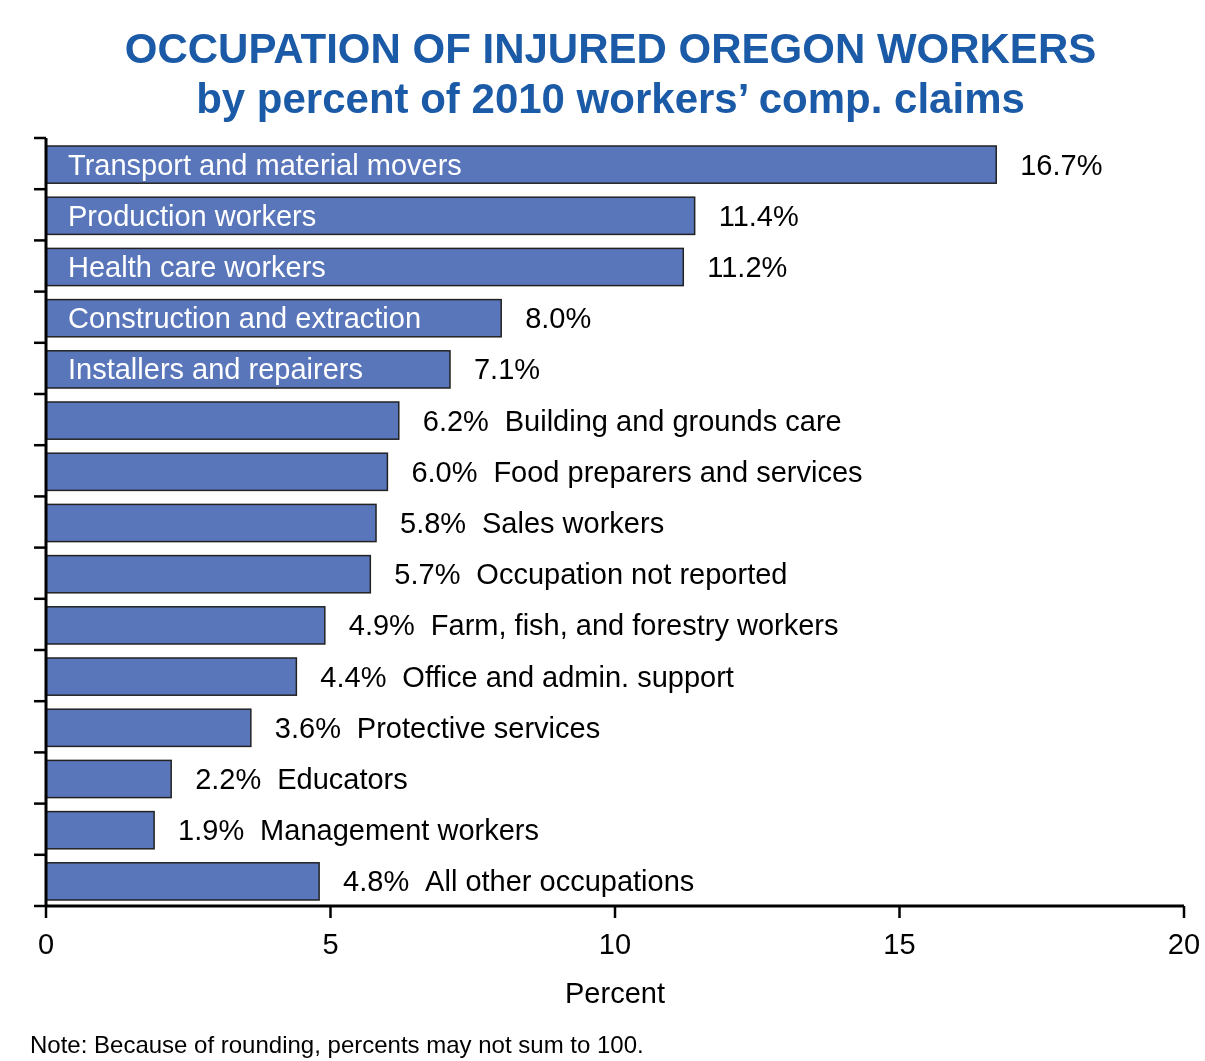  Describe the element at coordinates (747, 267) in the screenshot. I see `data-label: 11.2%` at that location.